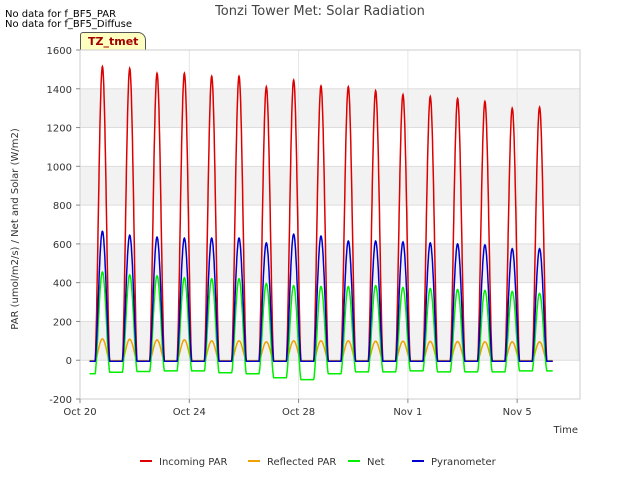 Image resolution: width=640 pixels, height=480 pixels. Describe the element at coordinates (59, 90) in the screenshot. I see `y-tick-label: 1400` at that location.